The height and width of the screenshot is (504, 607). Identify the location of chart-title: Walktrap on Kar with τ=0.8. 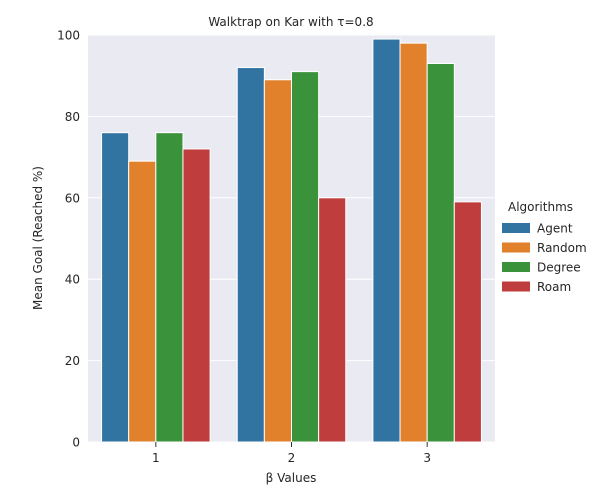
(290, 22).